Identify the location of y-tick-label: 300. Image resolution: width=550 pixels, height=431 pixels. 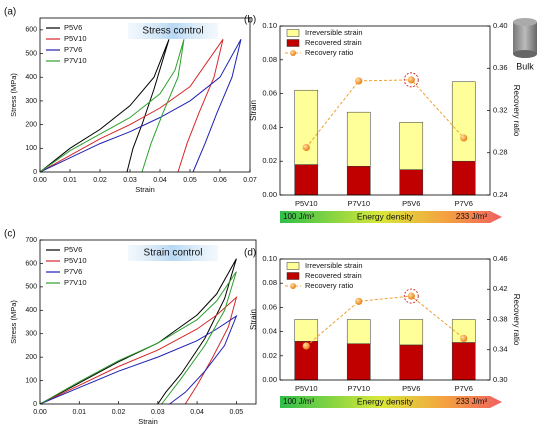
(31, 334).